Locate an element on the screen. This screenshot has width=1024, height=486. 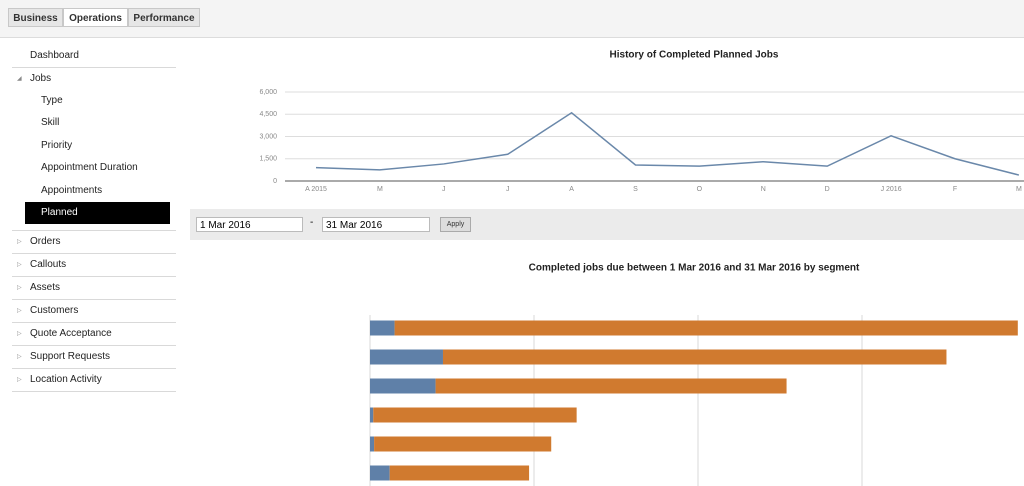
nav-label: Assets is located at coordinates (45, 288).